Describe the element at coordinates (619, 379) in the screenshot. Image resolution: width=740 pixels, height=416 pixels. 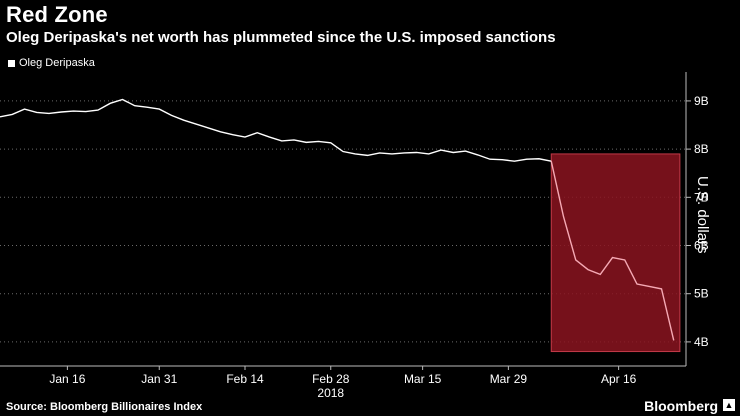
I see `x-tick-label: Apr 16` at that location.